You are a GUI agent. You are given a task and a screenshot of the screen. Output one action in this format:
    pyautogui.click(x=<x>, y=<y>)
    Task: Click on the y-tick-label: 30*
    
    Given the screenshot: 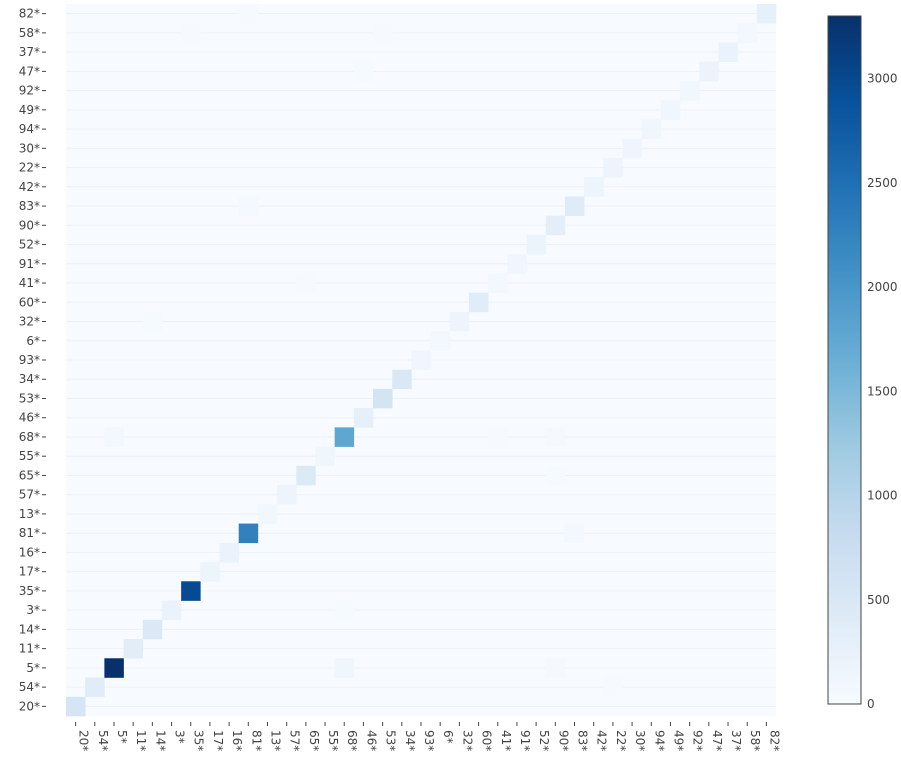 What is the action you would take?
    pyautogui.click(x=29, y=148)
    